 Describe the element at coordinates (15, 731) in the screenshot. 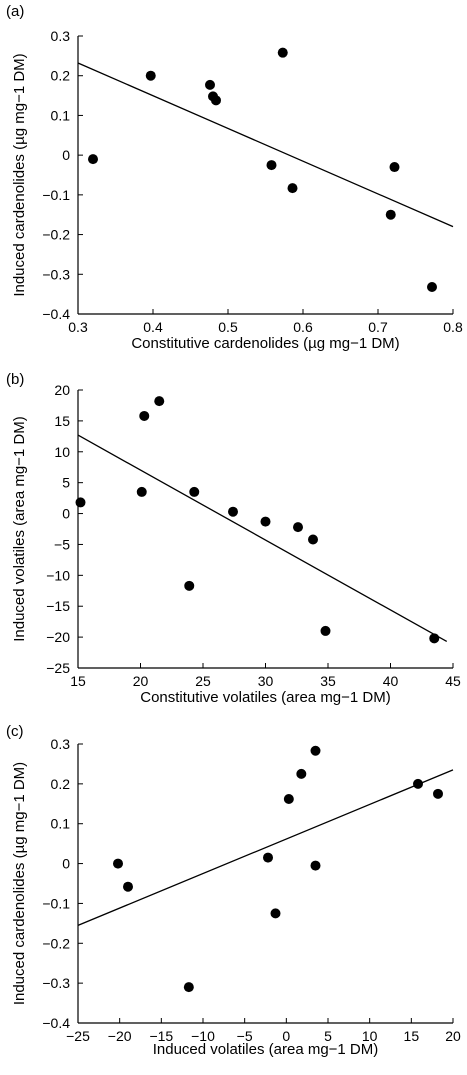

I see `panel-label: (c)` at that location.